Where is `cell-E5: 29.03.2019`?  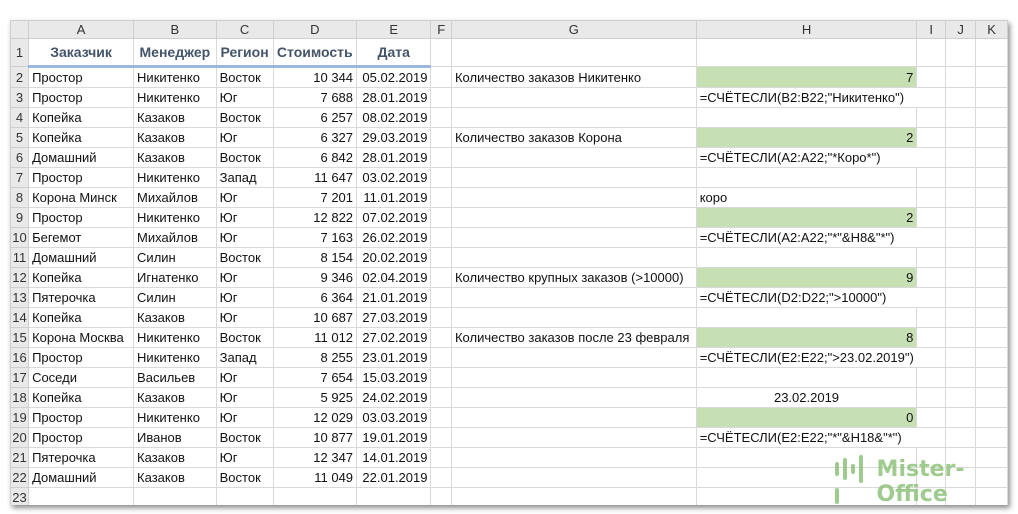 cell-E5: 29.03.2019 is located at coordinates (394, 137).